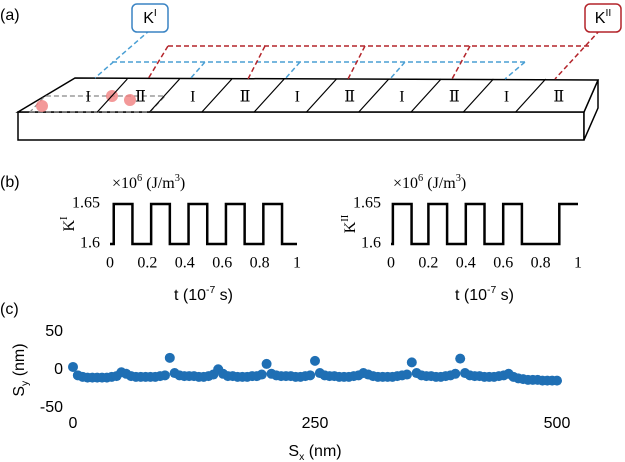 Image resolution: width=625 pixels, height=462 pixels. Describe the element at coordinates (374, 54) in the screenshot. I see `k2-connector` at that location.